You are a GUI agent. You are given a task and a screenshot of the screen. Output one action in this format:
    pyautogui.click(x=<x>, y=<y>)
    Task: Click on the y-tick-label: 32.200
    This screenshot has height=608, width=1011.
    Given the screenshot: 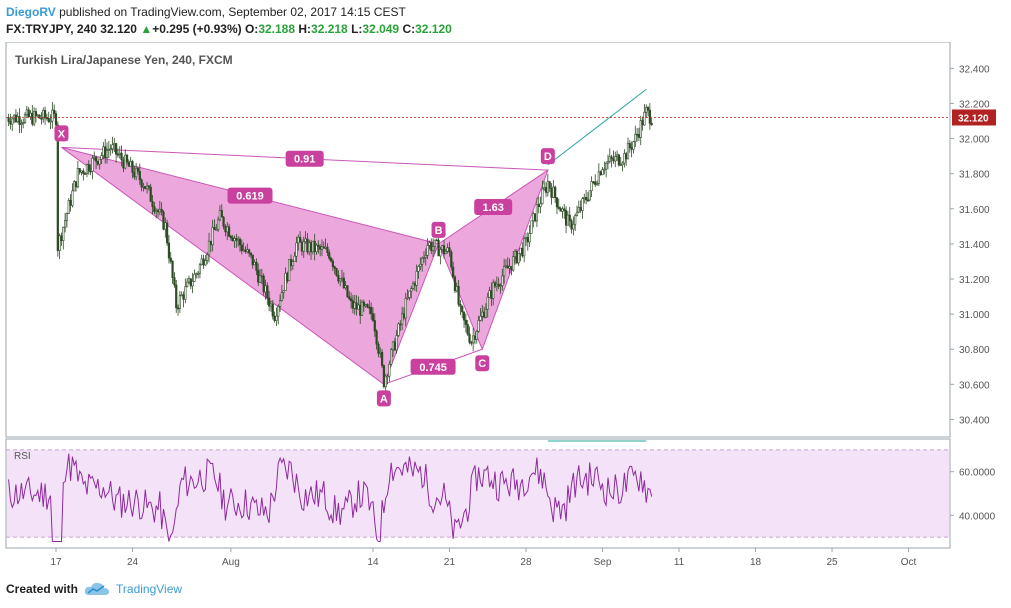 What is the action you would take?
    pyautogui.click(x=974, y=104)
    